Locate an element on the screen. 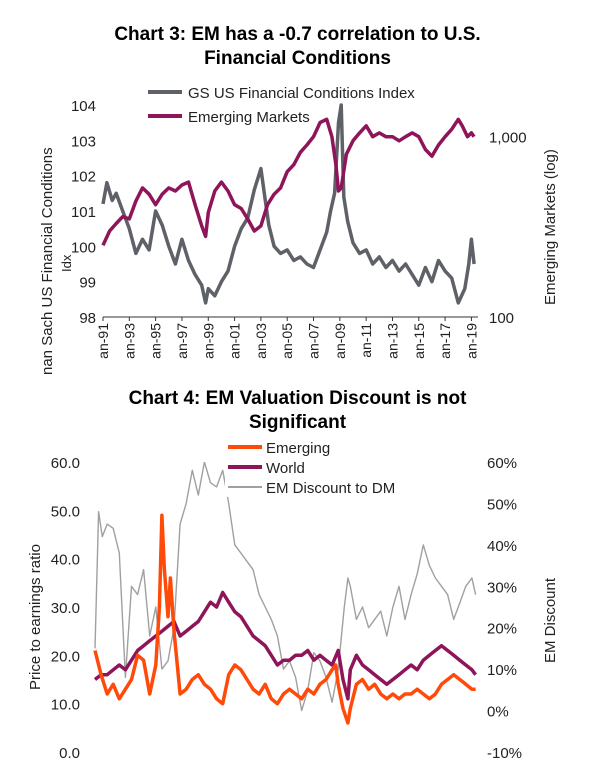 This screenshot has height=765, width=595. chart3-x-tick-label: an-17 is located at coordinates (445, 341).